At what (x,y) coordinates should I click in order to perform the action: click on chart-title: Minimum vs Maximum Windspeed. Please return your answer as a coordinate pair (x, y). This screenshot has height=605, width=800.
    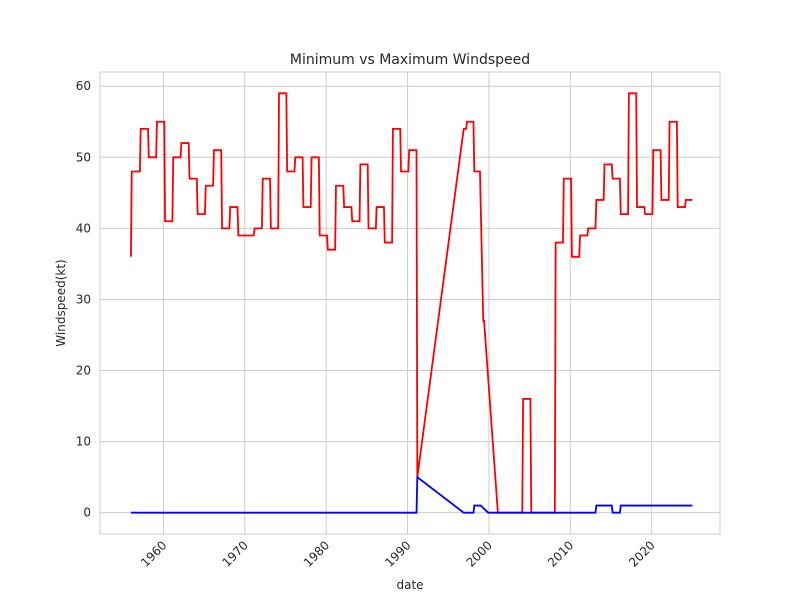
    Looking at the image, I should click on (410, 60).